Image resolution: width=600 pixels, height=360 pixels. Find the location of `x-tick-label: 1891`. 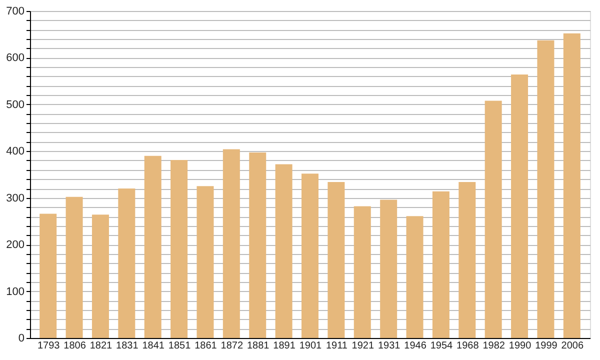

x-tick-label: 1891 is located at coordinates (284, 346).